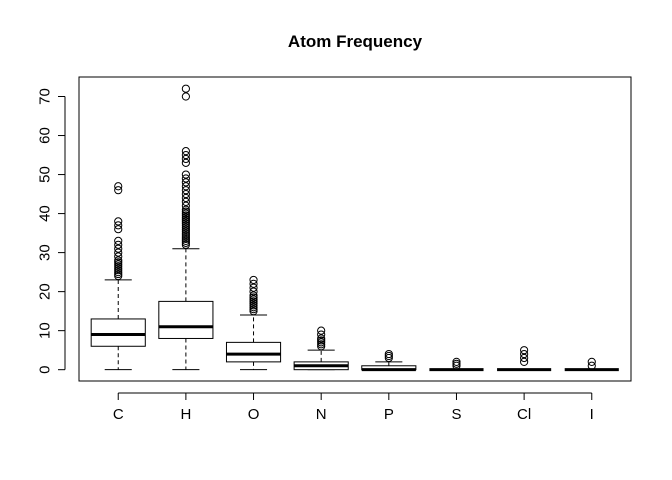  Describe the element at coordinates (45, 174) in the screenshot. I see `y-tick-label: 50` at that location.